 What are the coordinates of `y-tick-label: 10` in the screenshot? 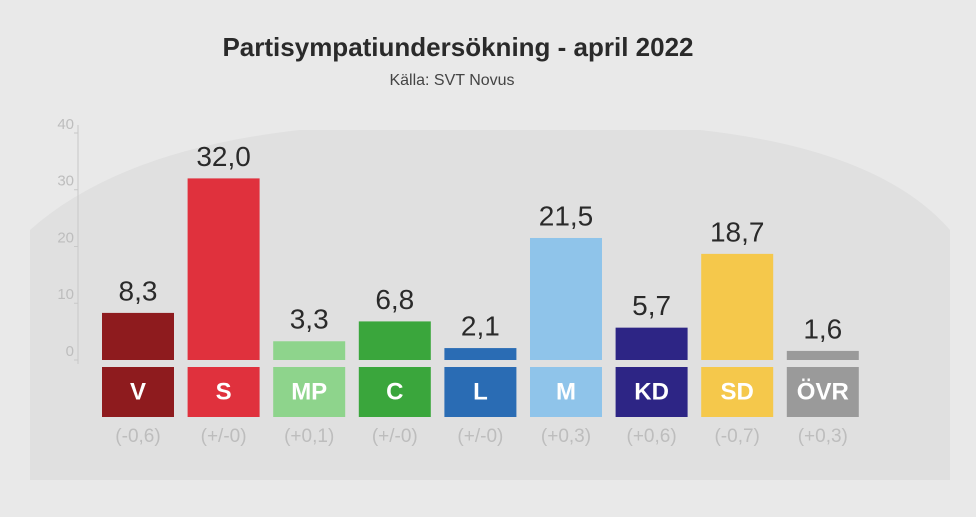 It's located at (65, 294).